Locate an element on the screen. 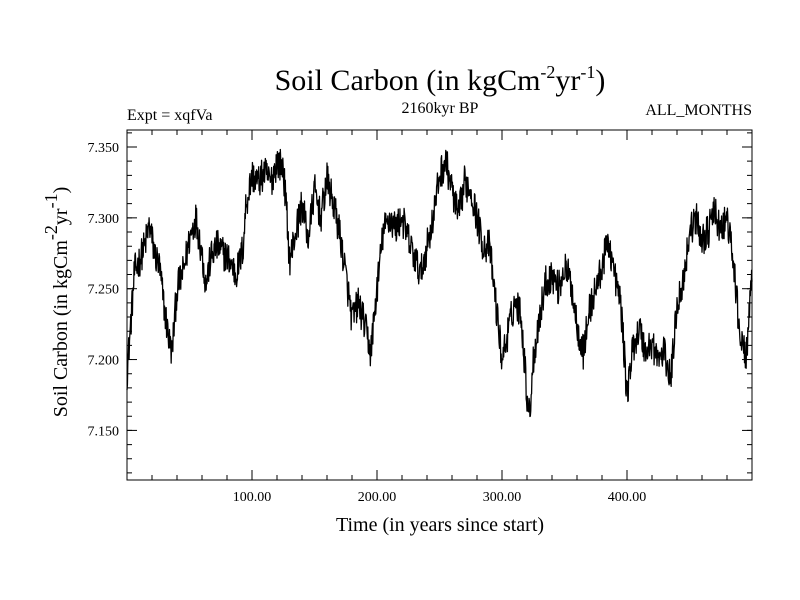  y-tick-label: 7.250 is located at coordinates (104, 290).